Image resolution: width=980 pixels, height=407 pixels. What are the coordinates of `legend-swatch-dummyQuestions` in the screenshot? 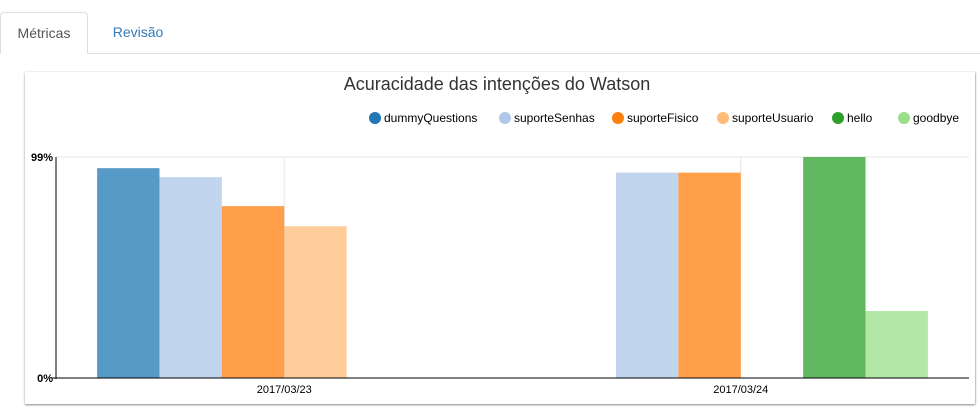 It's located at (375, 118).